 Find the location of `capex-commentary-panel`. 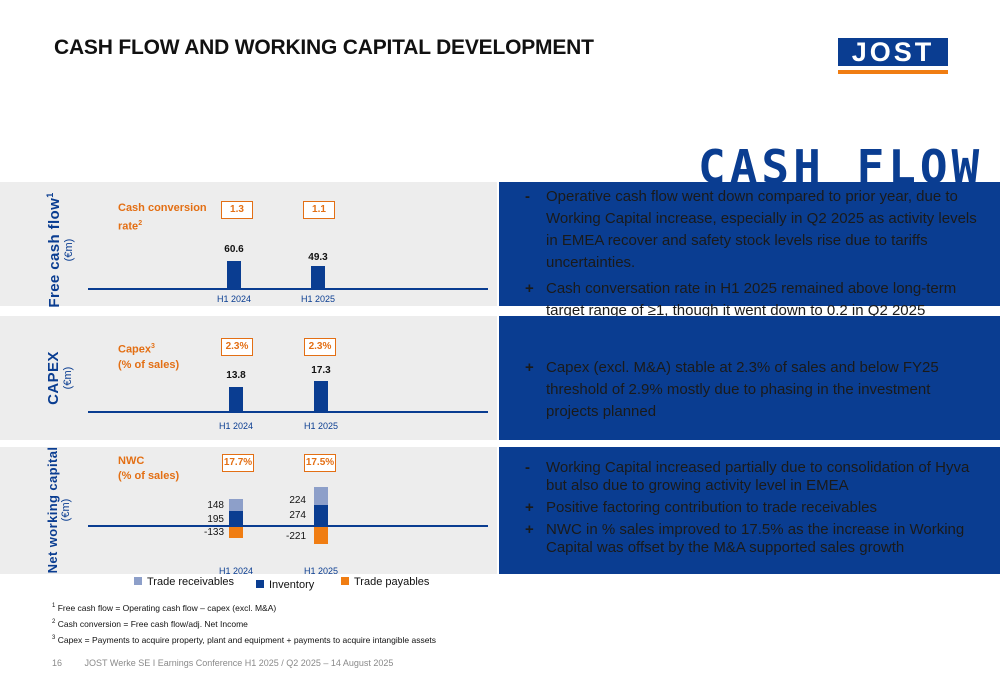

capex-commentary-panel is located at coordinates (749, 378).